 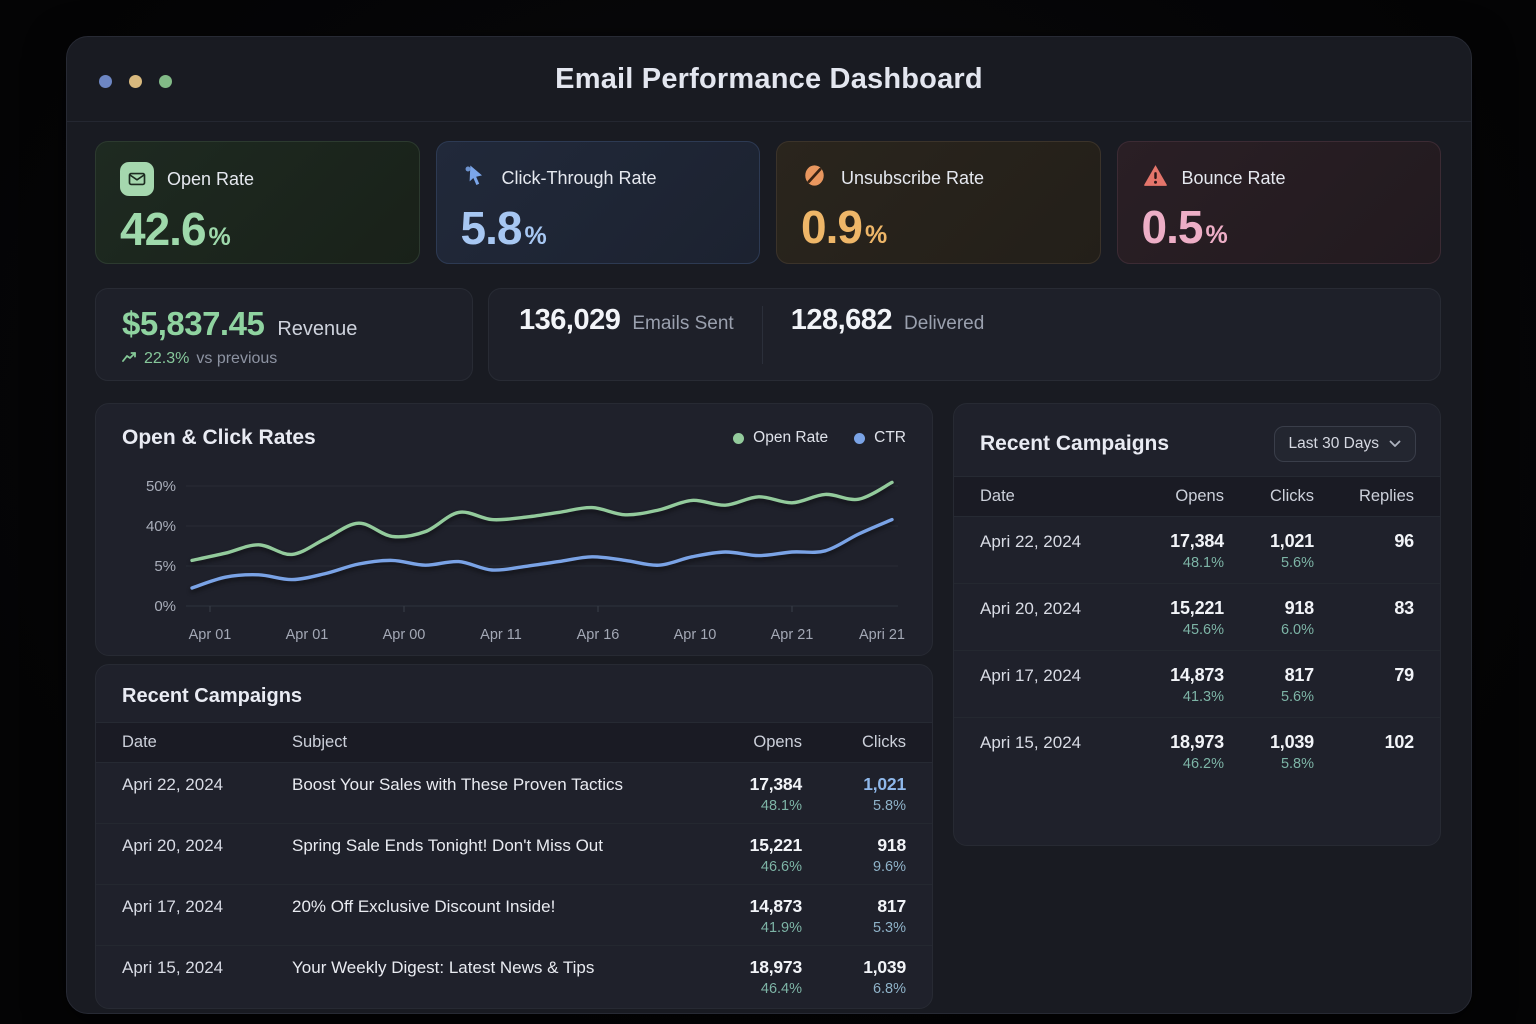 I want to click on kpi-label: Unsubscribe Rate, so click(x=913, y=177).